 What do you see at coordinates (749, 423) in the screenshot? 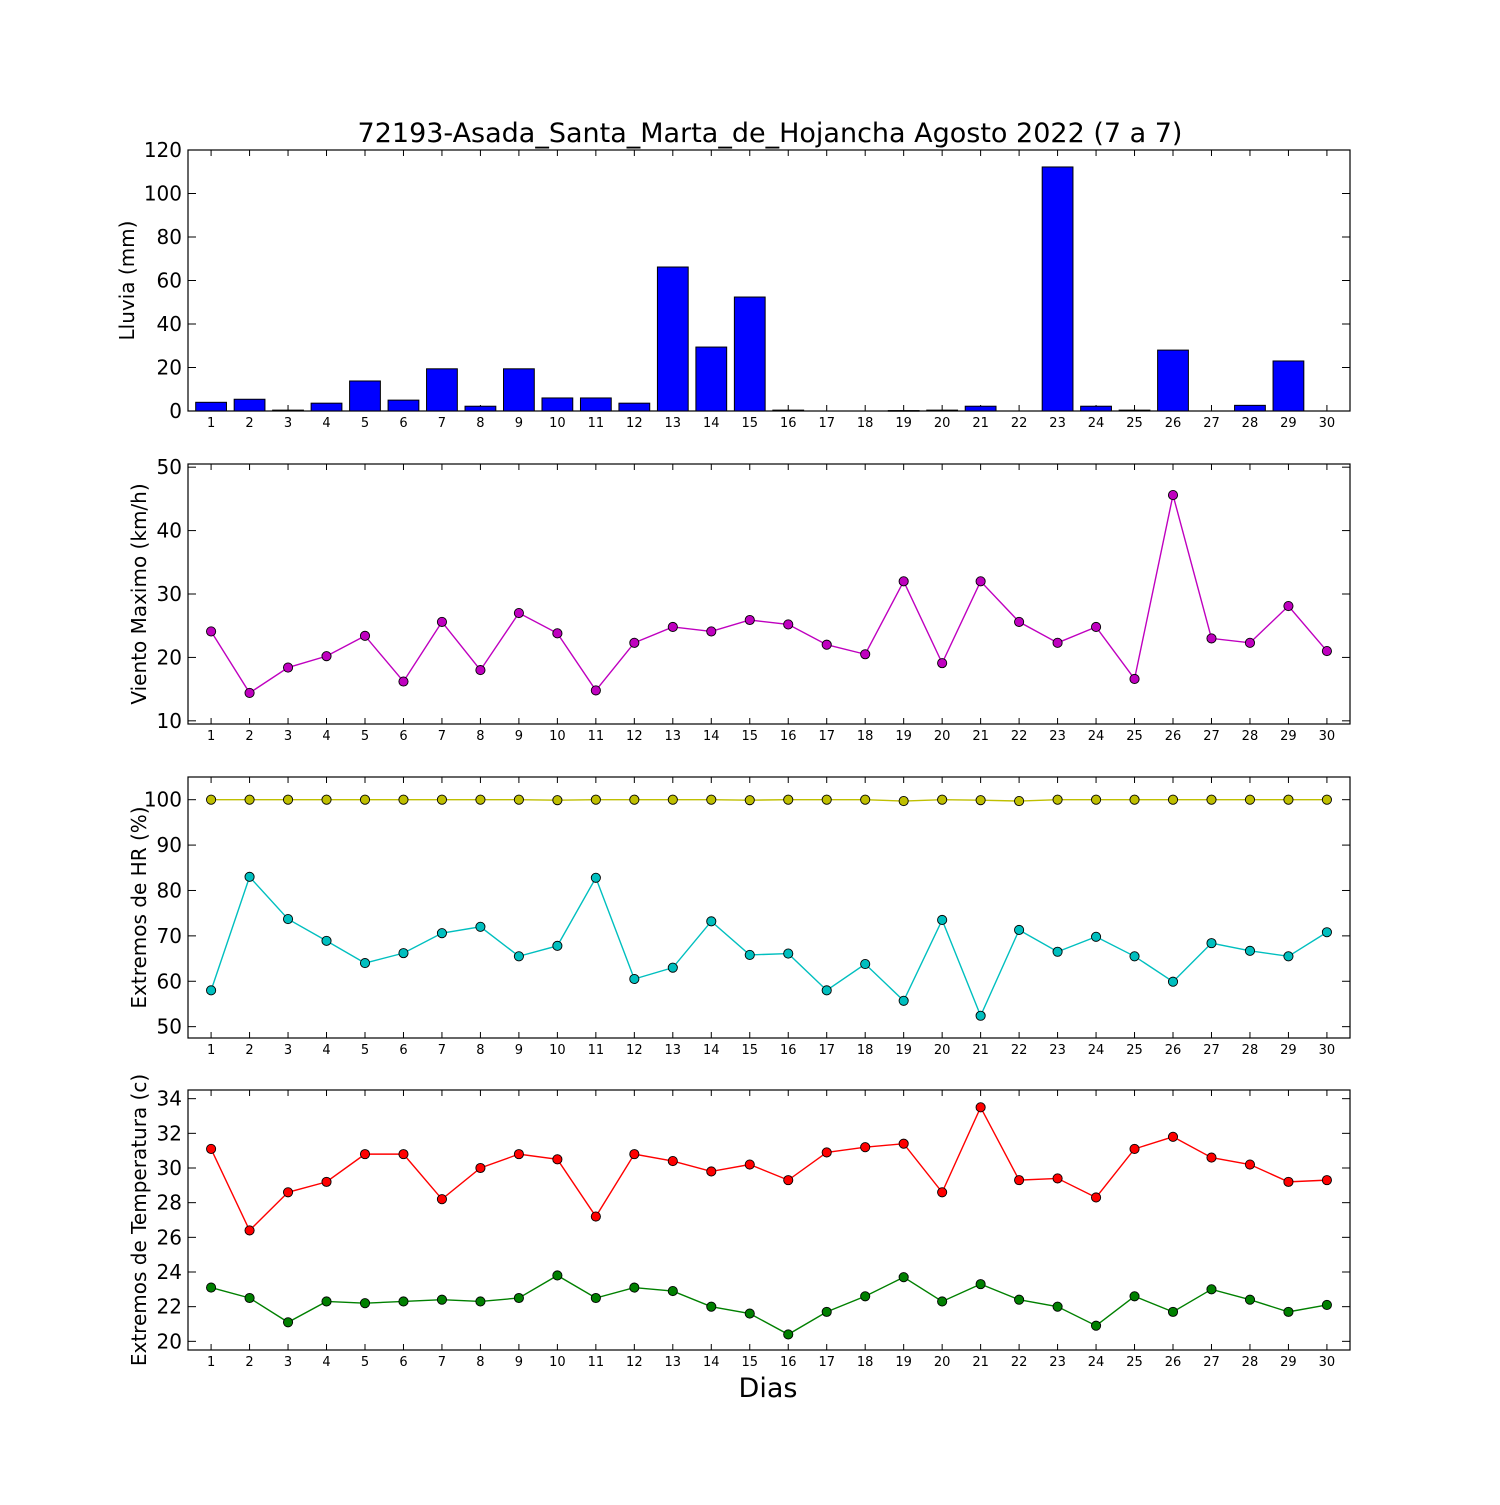
I see `rain-xtick-label: 15` at bounding box center [749, 423].